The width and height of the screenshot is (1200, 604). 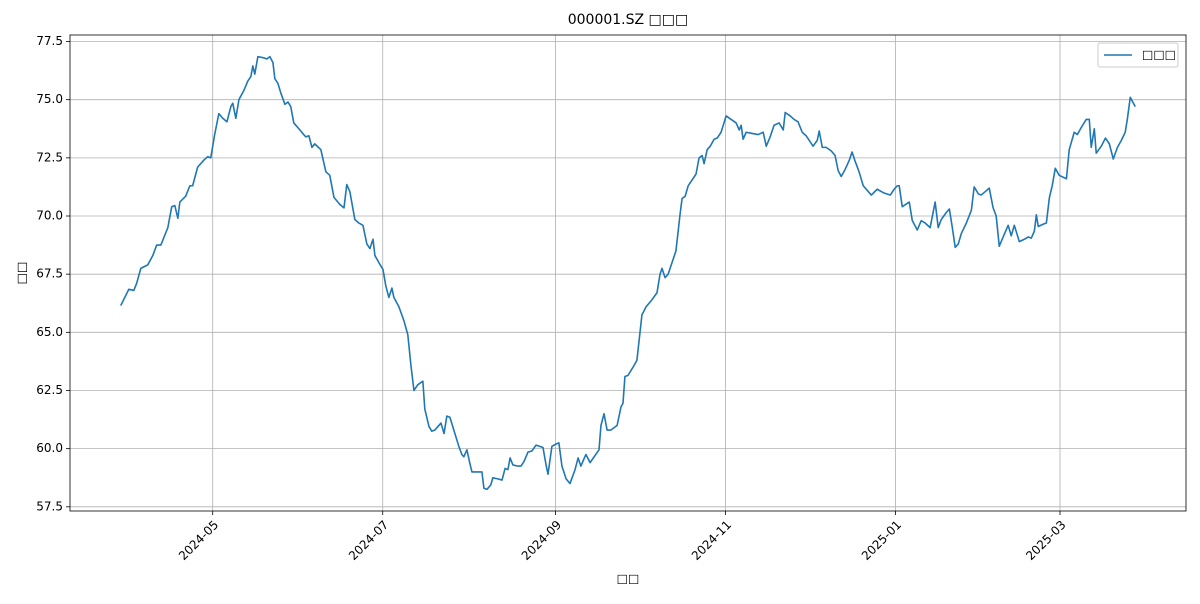 I want to click on y-tick-label: 57.5, so click(x=49, y=506).